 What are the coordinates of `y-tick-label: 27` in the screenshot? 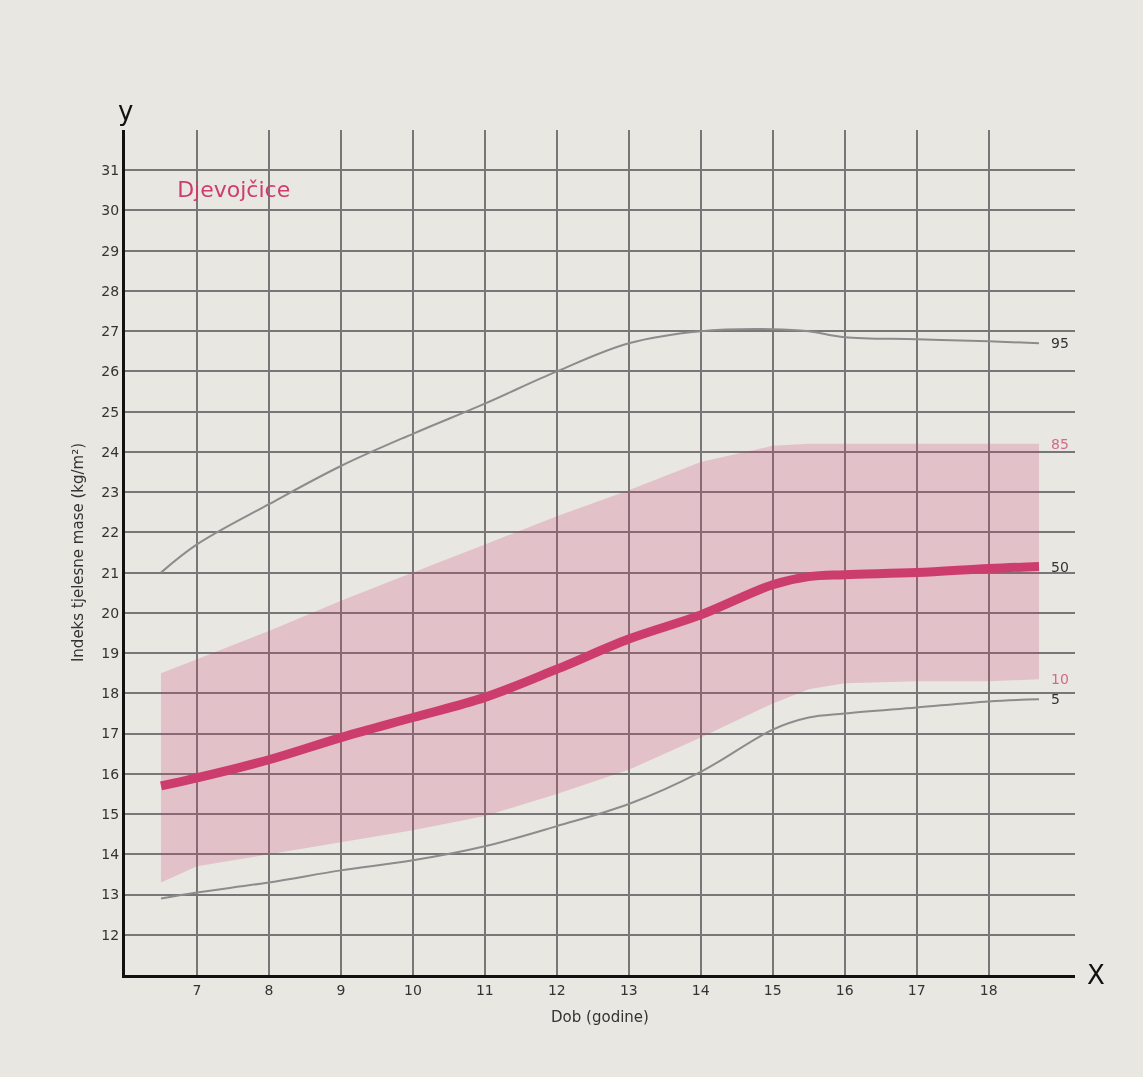 It's located at (110, 331).